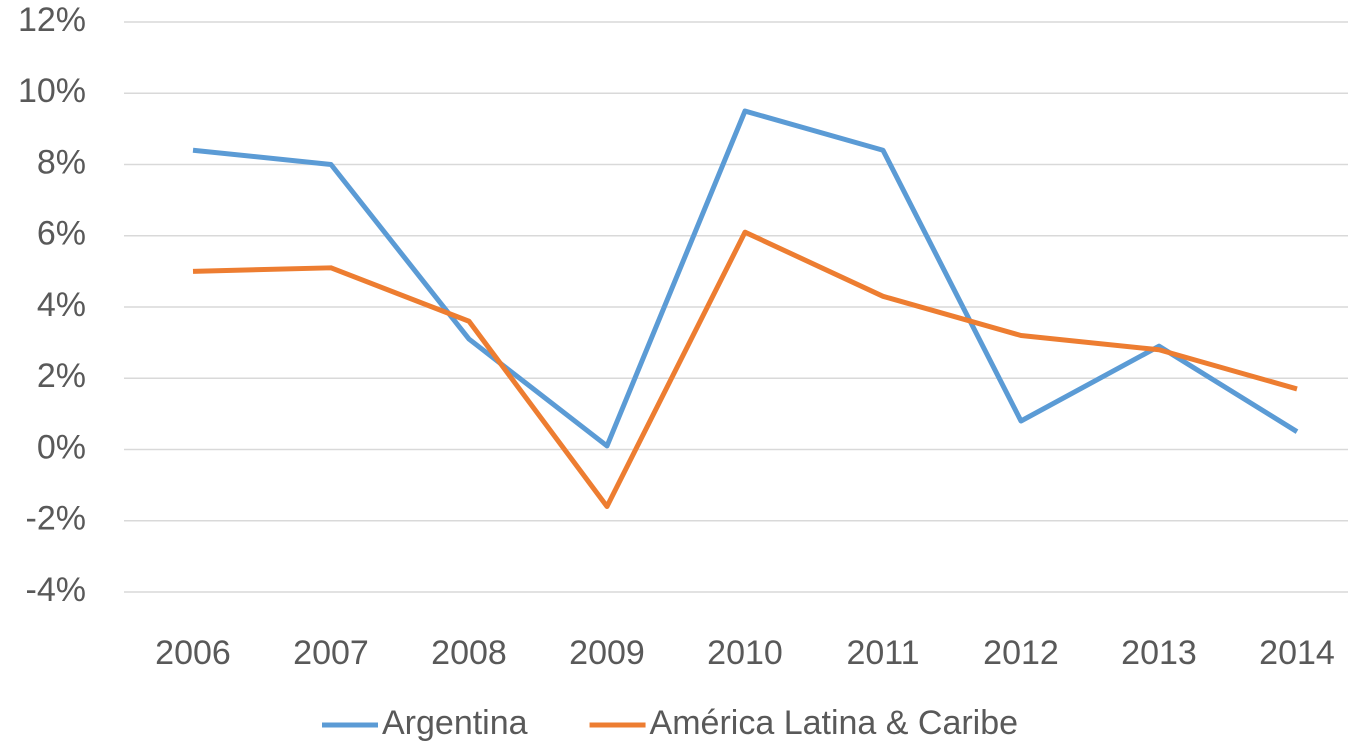  What do you see at coordinates (1021, 653) in the screenshot?
I see `x-tick-label: 2012` at bounding box center [1021, 653].